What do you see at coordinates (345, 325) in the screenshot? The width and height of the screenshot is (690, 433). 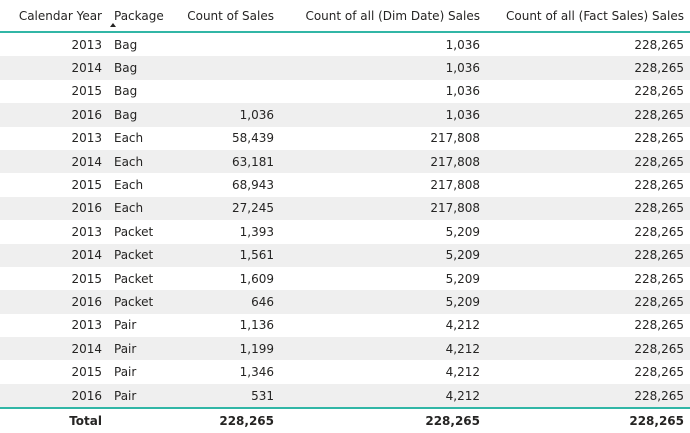 I see `table-row: 2013 Pair 1,136 4,212 228,265` at bounding box center [345, 325].